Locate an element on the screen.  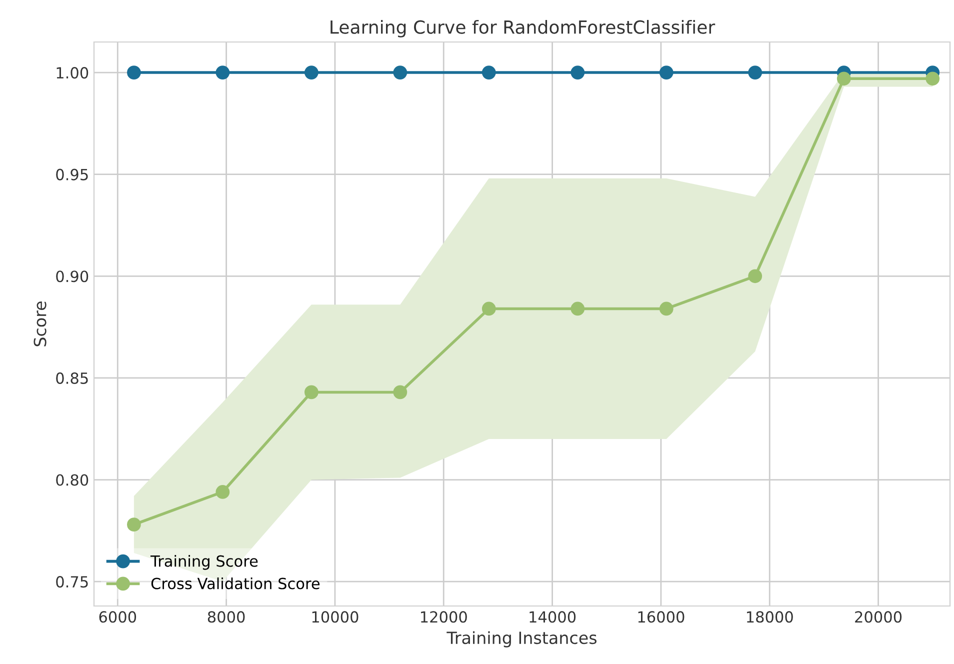
y-tick-label: 0.90 is located at coordinates (72, 276).